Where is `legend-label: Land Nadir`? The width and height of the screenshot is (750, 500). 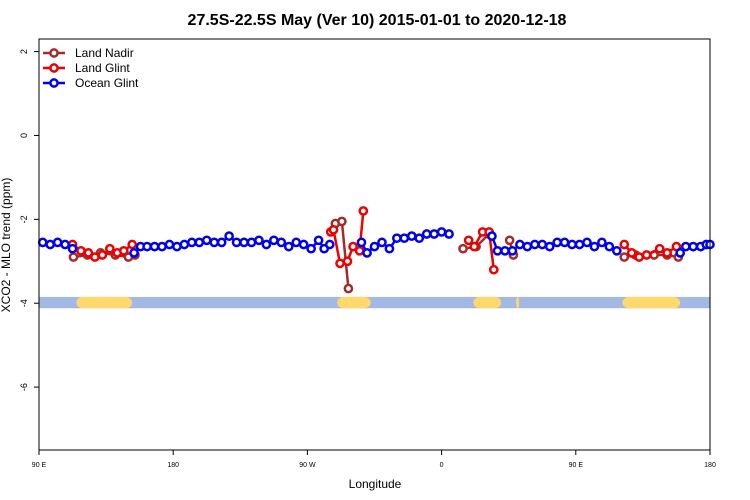 legend-label: Land Nadir is located at coordinates (104, 53).